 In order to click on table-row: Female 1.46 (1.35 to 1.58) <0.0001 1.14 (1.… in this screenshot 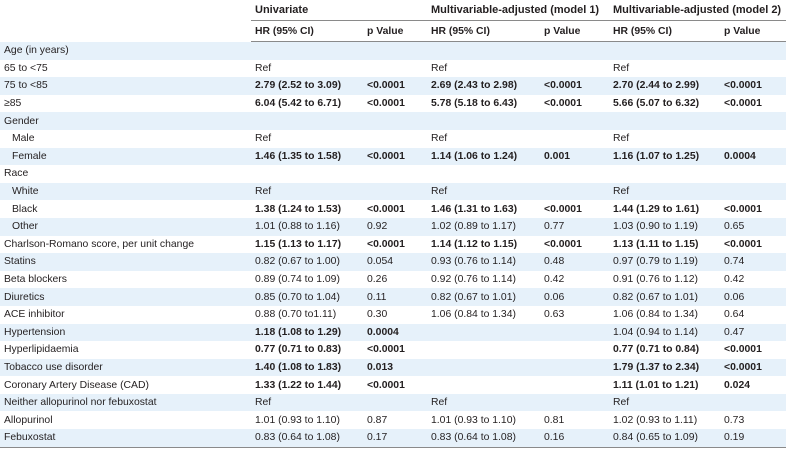, I will do `click(393, 156)`.